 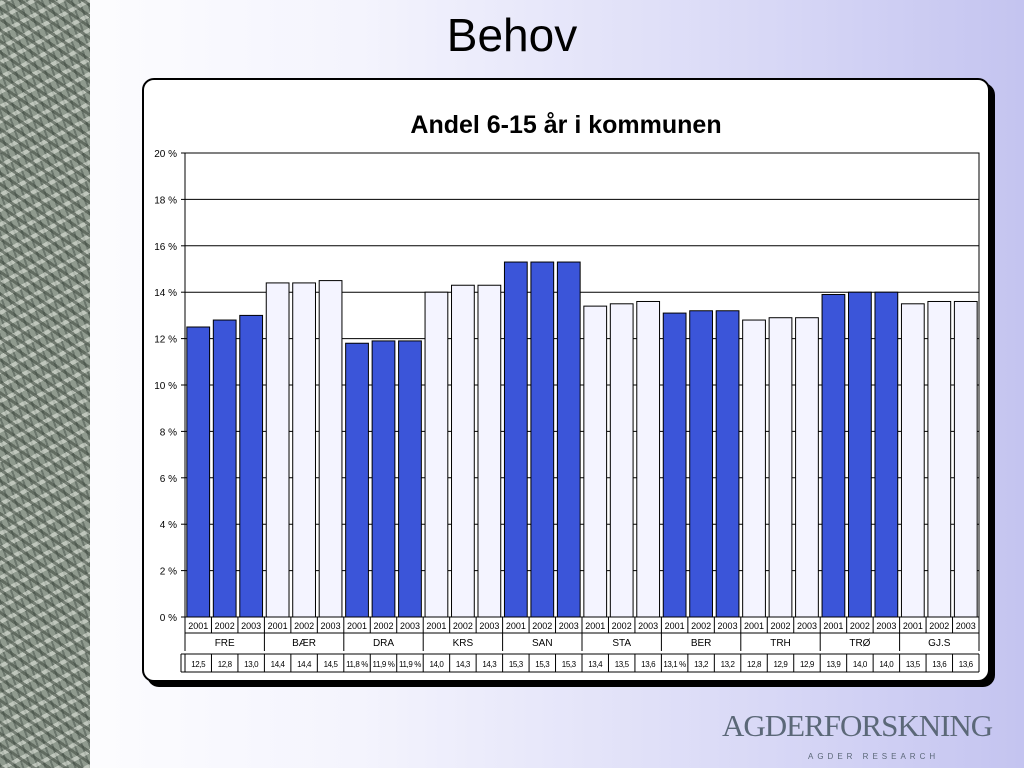 What do you see at coordinates (224, 468) in the screenshot?
I see `bar-fre-2002` at bounding box center [224, 468].